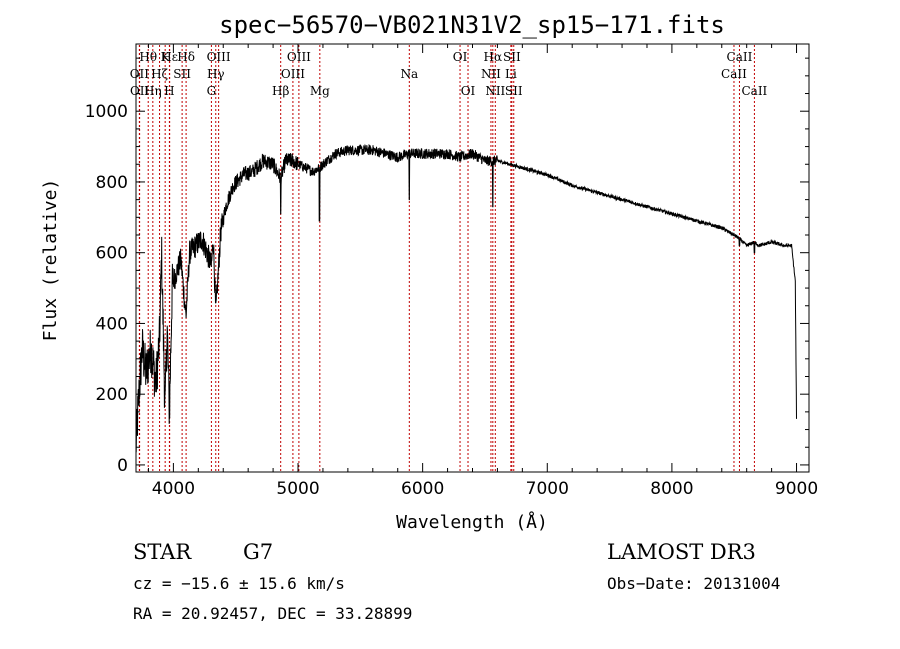  Describe the element at coordinates (547, 489) in the screenshot. I see `x-tick-label: 7000` at that location.